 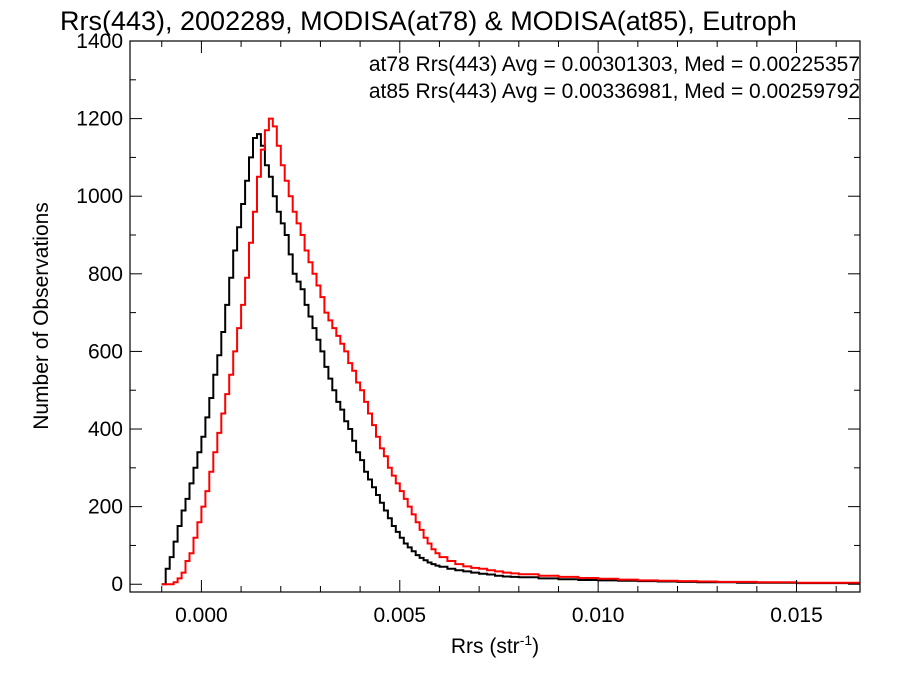 I want to click on y-tick-label: 600, so click(x=105, y=351).